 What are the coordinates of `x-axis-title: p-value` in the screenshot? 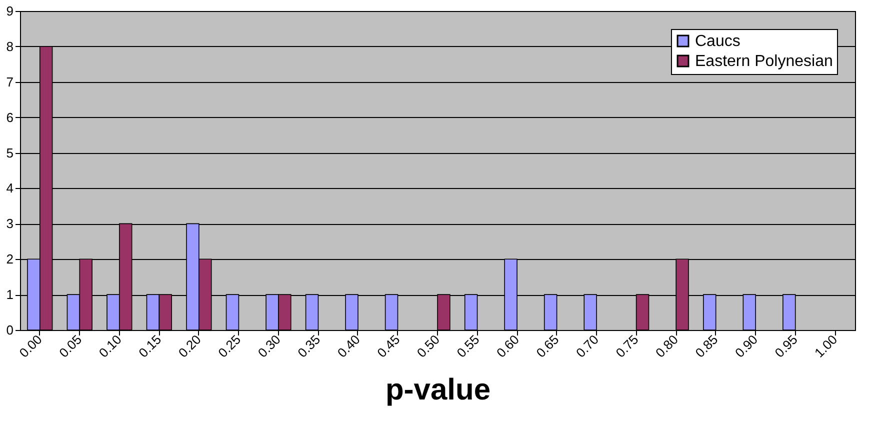 It's located at (438, 389).